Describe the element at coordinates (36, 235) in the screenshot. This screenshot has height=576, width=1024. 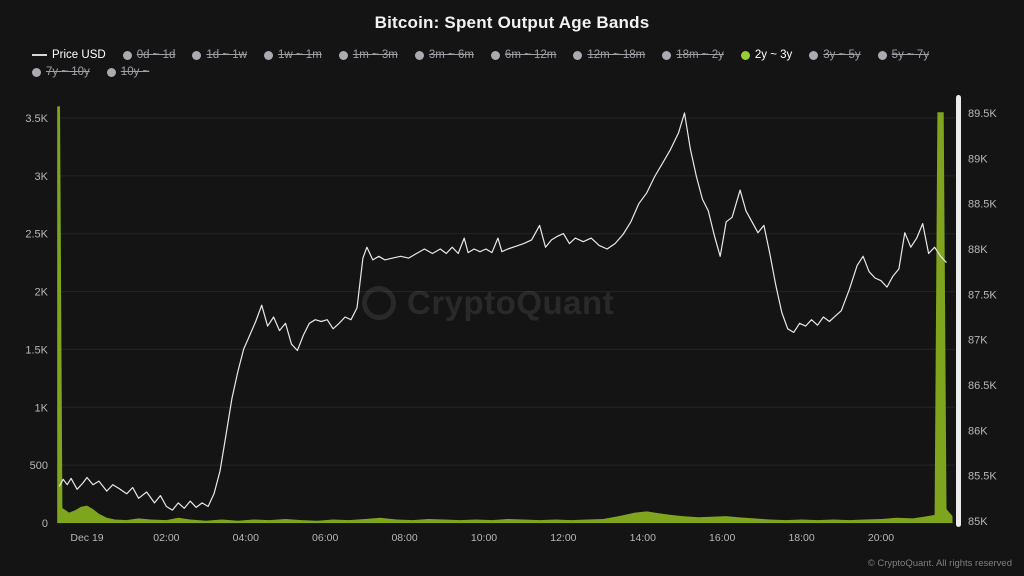
I see `svg-text: 2.5K` at that location.